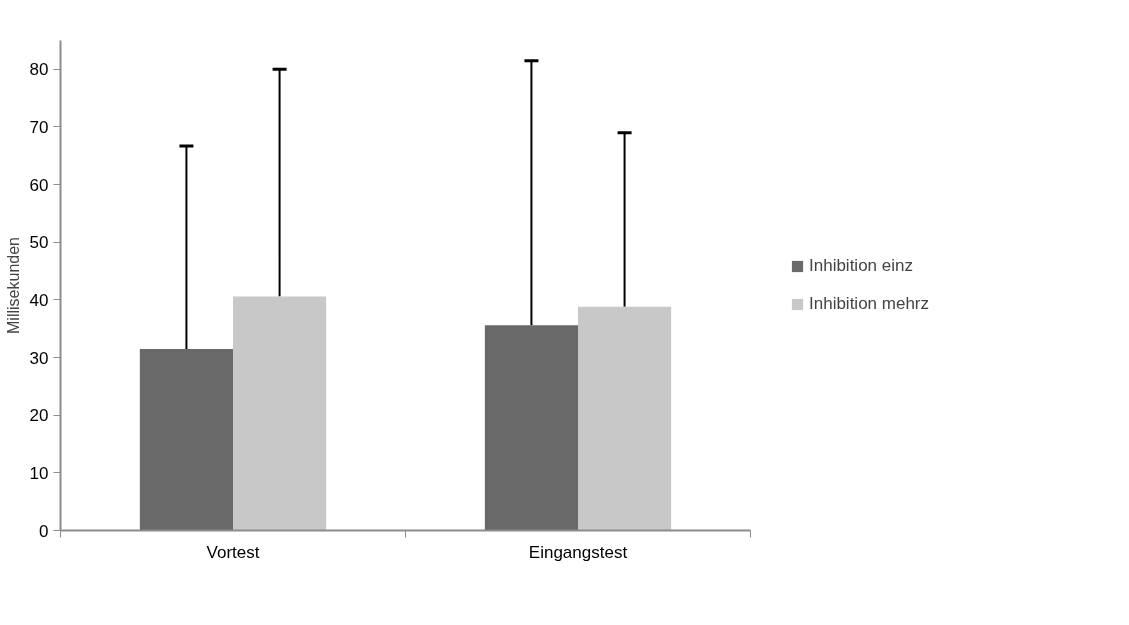 The width and height of the screenshot is (1129, 625). Describe the element at coordinates (861, 266) in the screenshot. I see `legend-label: Inhibition einz` at that location.